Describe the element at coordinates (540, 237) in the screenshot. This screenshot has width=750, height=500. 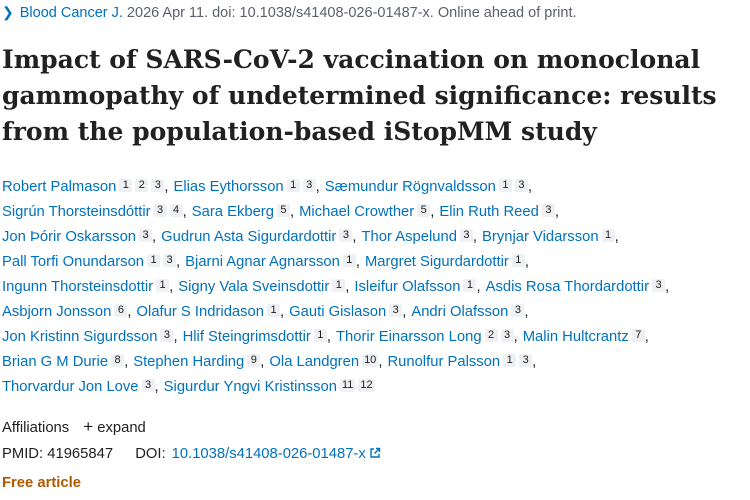
I see `author-name-link: Brynjar Vidarsson` at that location.